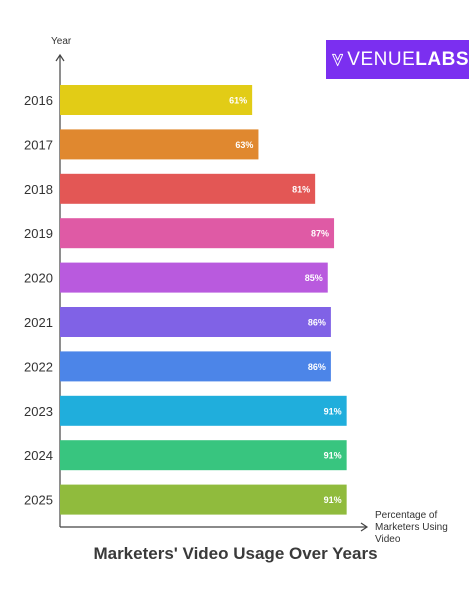  What do you see at coordinates (203, 499) in the screenshot?
I see `bar-2025` at bounding box center [203, 499].